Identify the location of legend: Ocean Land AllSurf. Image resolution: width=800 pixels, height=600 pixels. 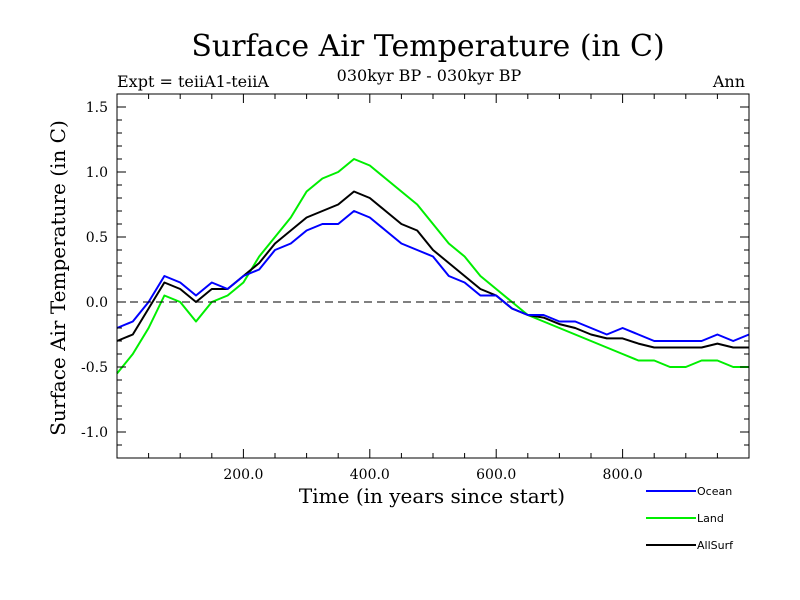
(690, 518).